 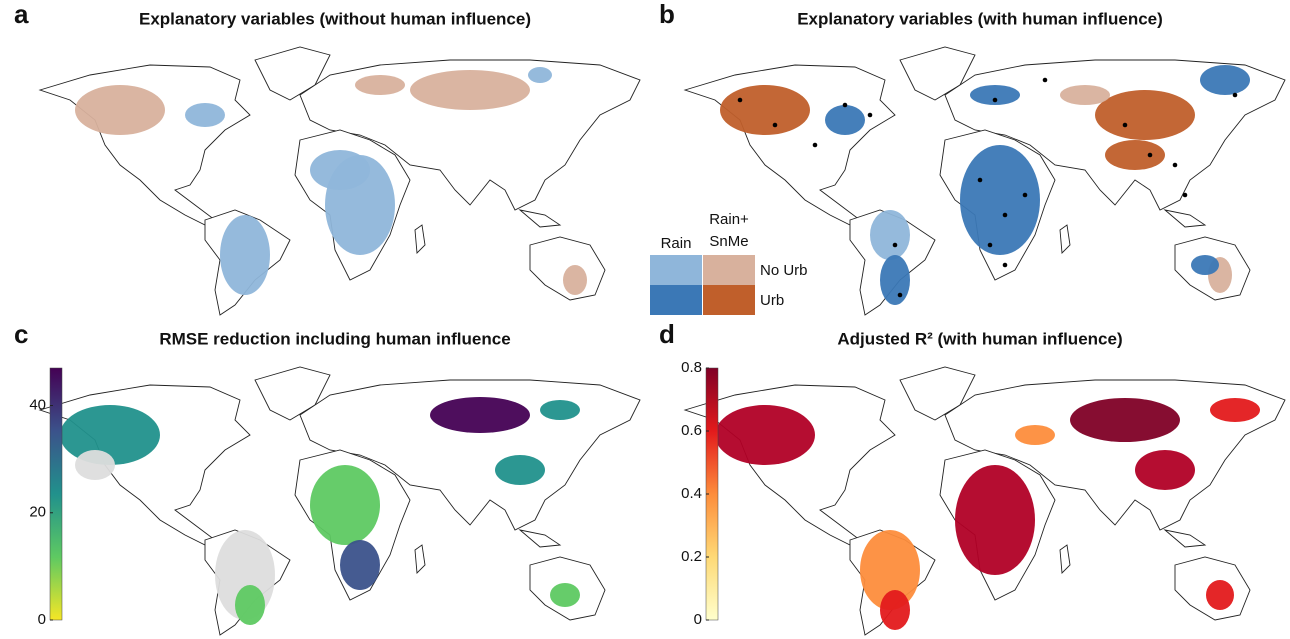 What do you see at coordinates (691, 430) in the screenshot?
I see `colorbar-tick-label: 0.6` at bounding box center [691, 430].